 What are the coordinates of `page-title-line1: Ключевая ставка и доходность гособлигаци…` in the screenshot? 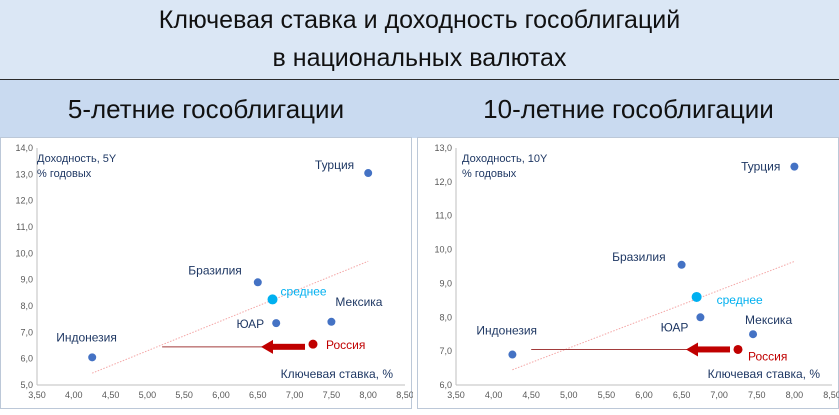 It's located at (419, 20).